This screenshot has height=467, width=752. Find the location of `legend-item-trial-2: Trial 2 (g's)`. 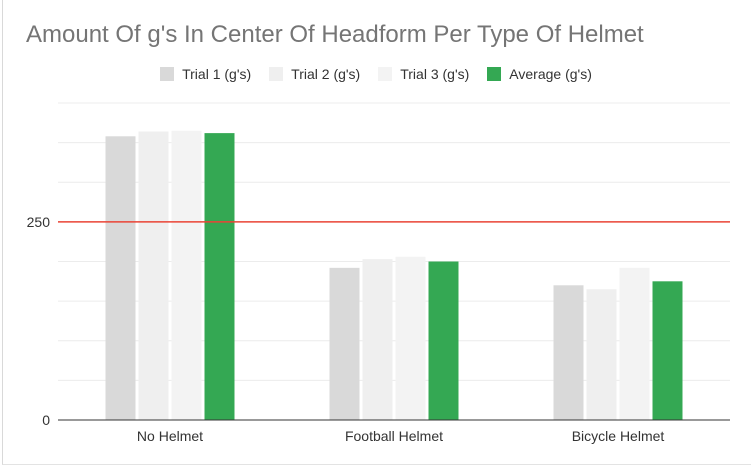

legend-item-trial-2: Trial 2 (g's) is located at coordinates (314, 74).